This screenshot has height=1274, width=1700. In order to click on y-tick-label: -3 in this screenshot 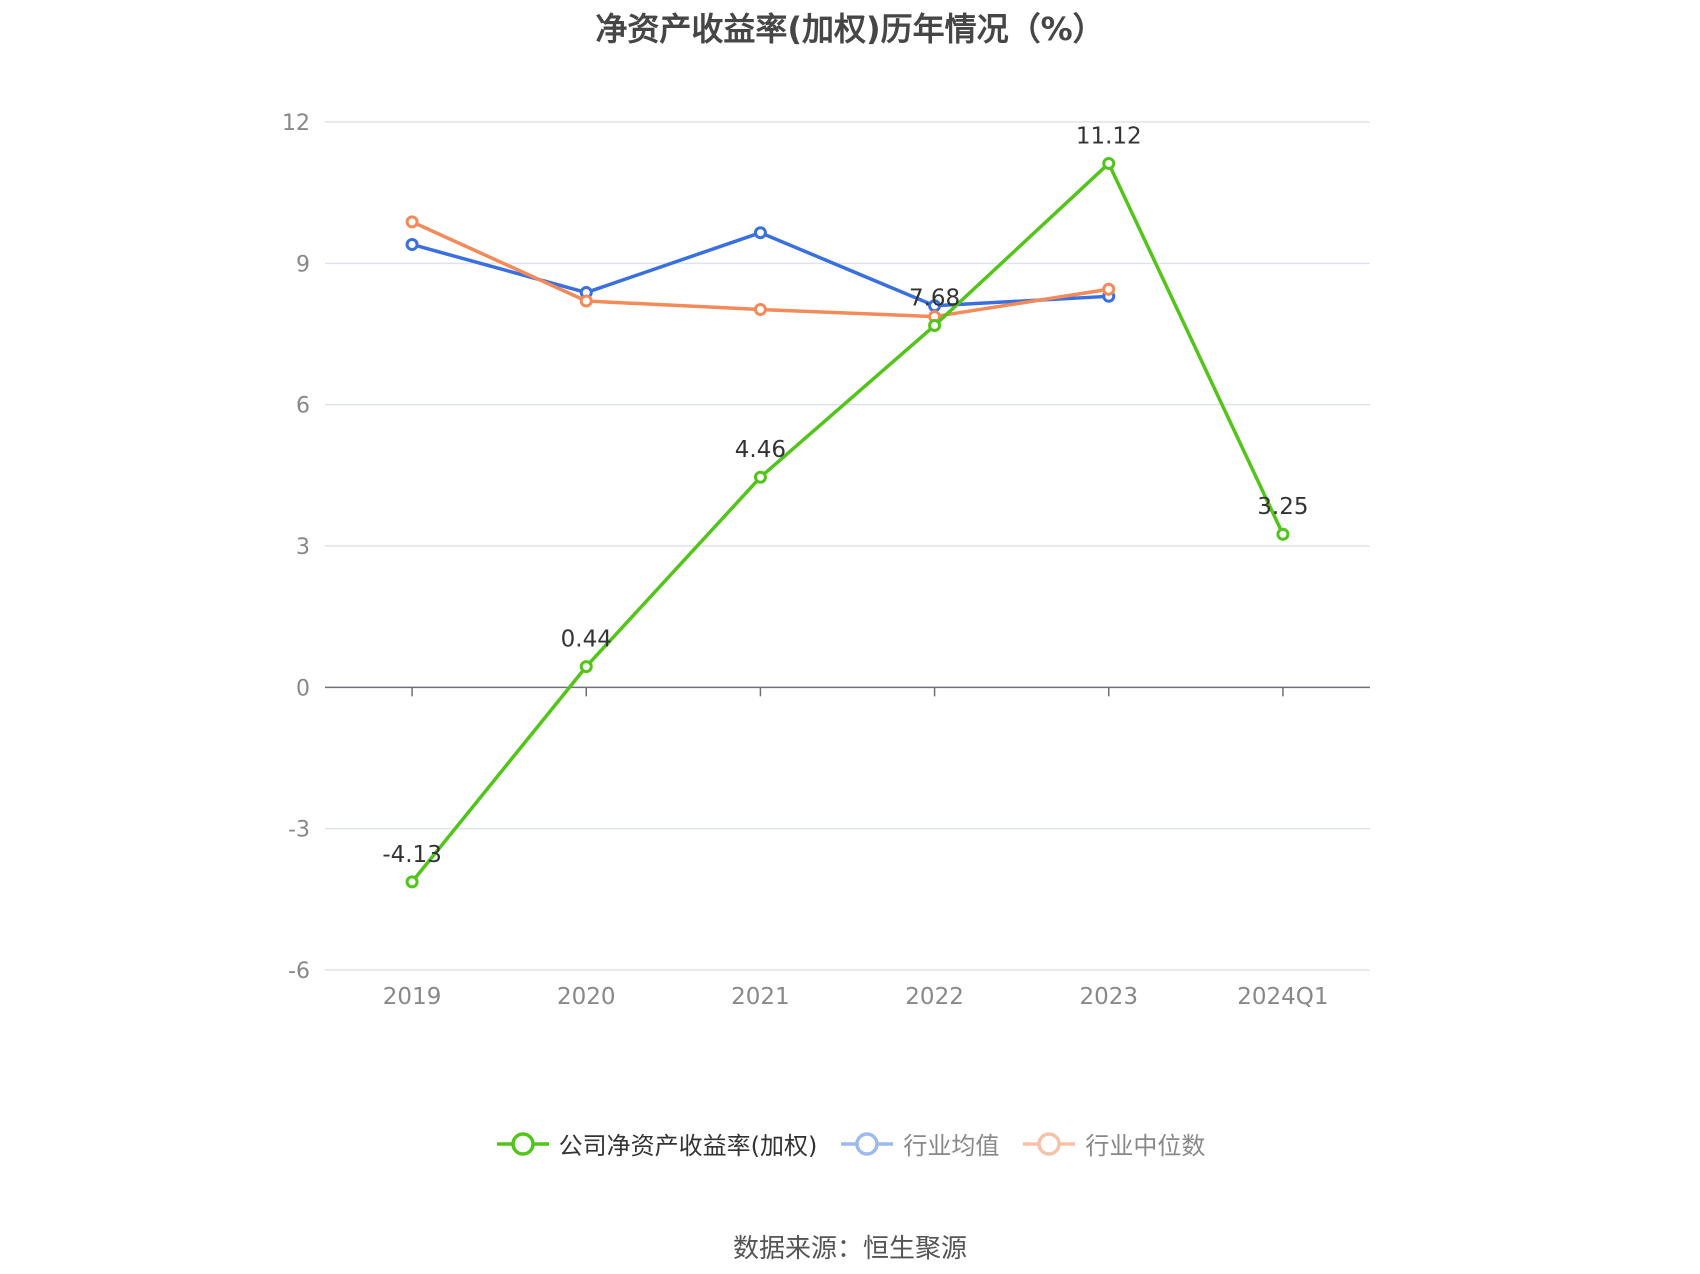, I will do `click(299, 830)`.